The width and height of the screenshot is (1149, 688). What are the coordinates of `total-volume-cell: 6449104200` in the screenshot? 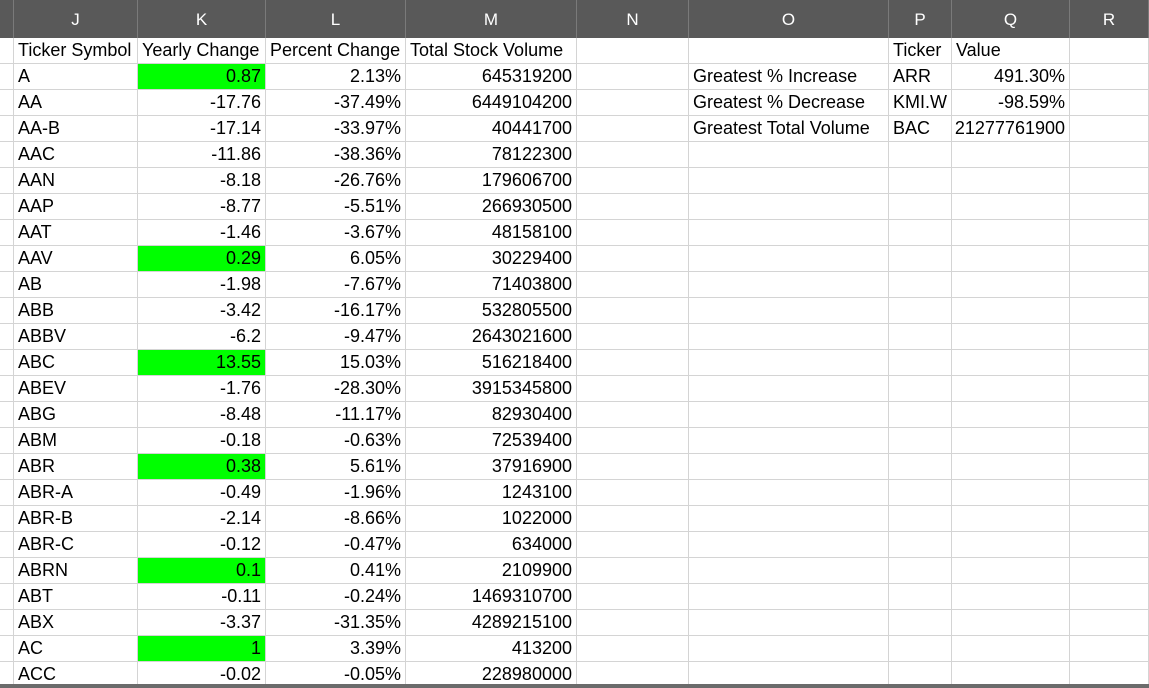 It's located at (491, 103).